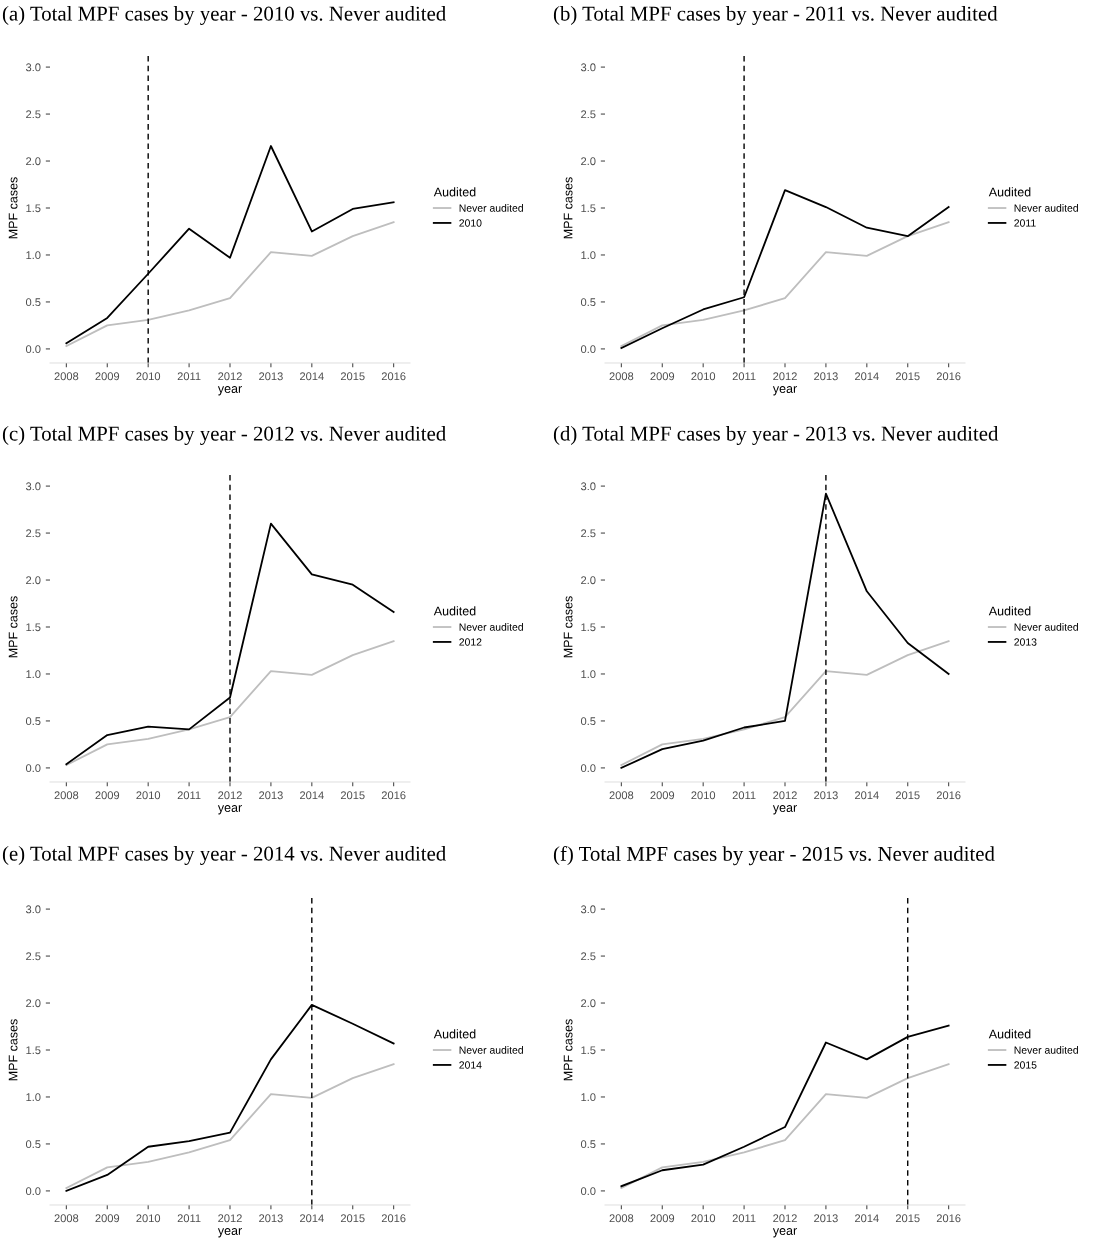 The height and width of the screenshot is (1243, 1102). I want to click on chart-title: (c) Total MPF cases by year - 2012 vs. Never audited, so click(224, 435).